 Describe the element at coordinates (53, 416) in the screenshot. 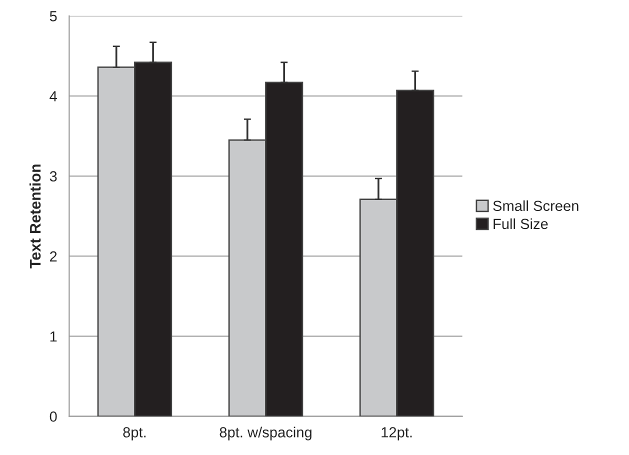

I see `y-tick-label: 0` at that location.